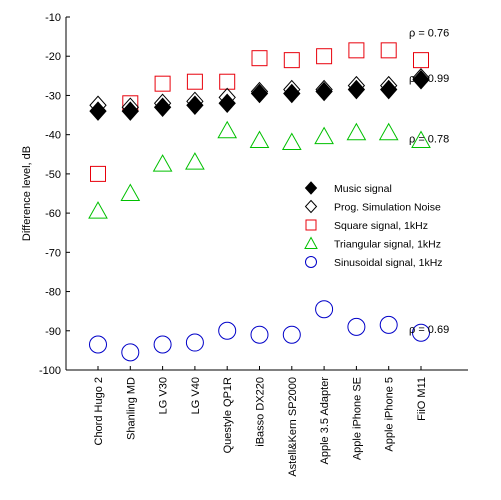 The image size is (501, 500). I want to click on legend-item: Music signal, so click(348, 188).